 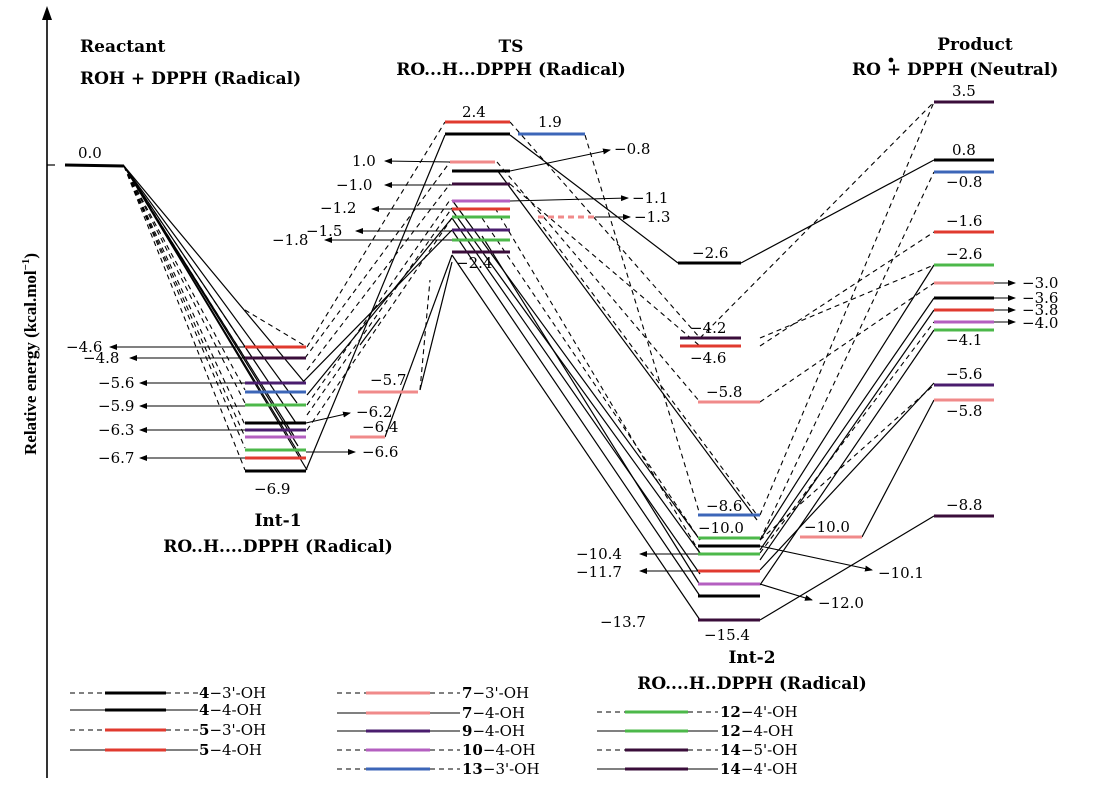 I want to click on legend-item: 14−4'-OH, so click(x=697, y=769).